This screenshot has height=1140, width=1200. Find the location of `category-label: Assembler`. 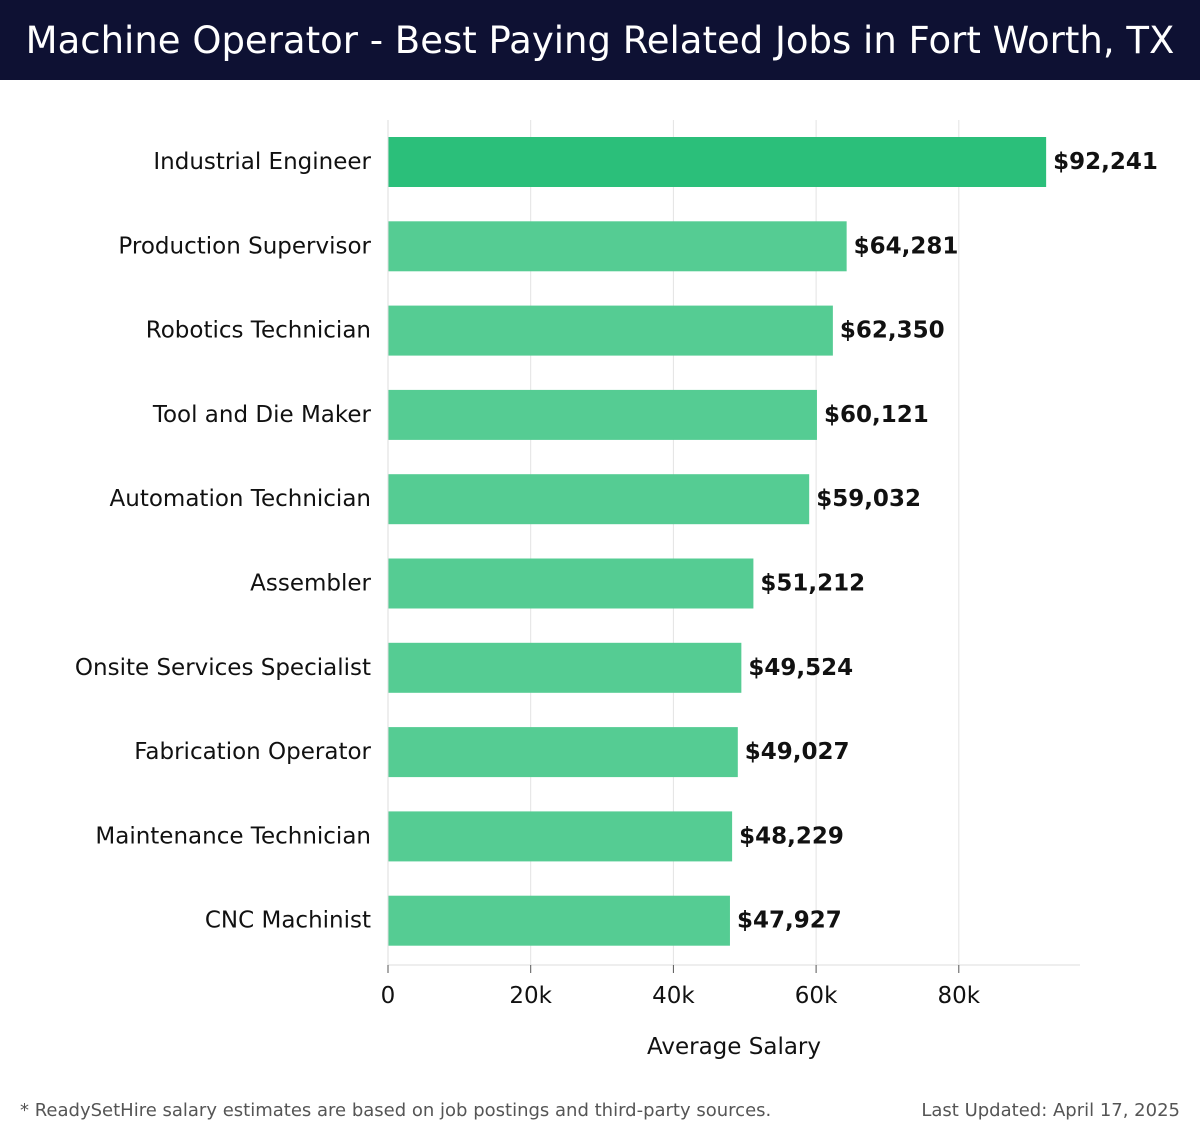

category-label: Assembler is located at coordinates (310, 584).